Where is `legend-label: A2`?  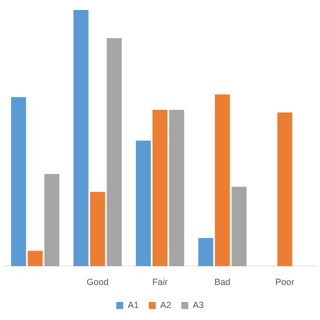
legend-label: A2 is located at coordinates (166, 305).